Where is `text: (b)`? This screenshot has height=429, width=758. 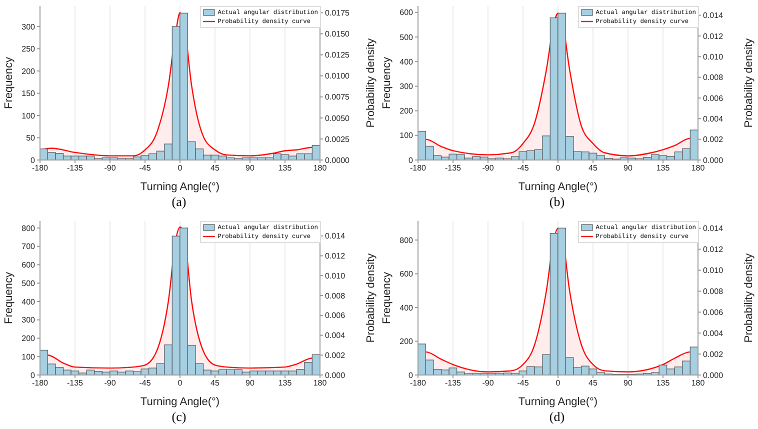
text: (b) is located at coordinates (557, 202).